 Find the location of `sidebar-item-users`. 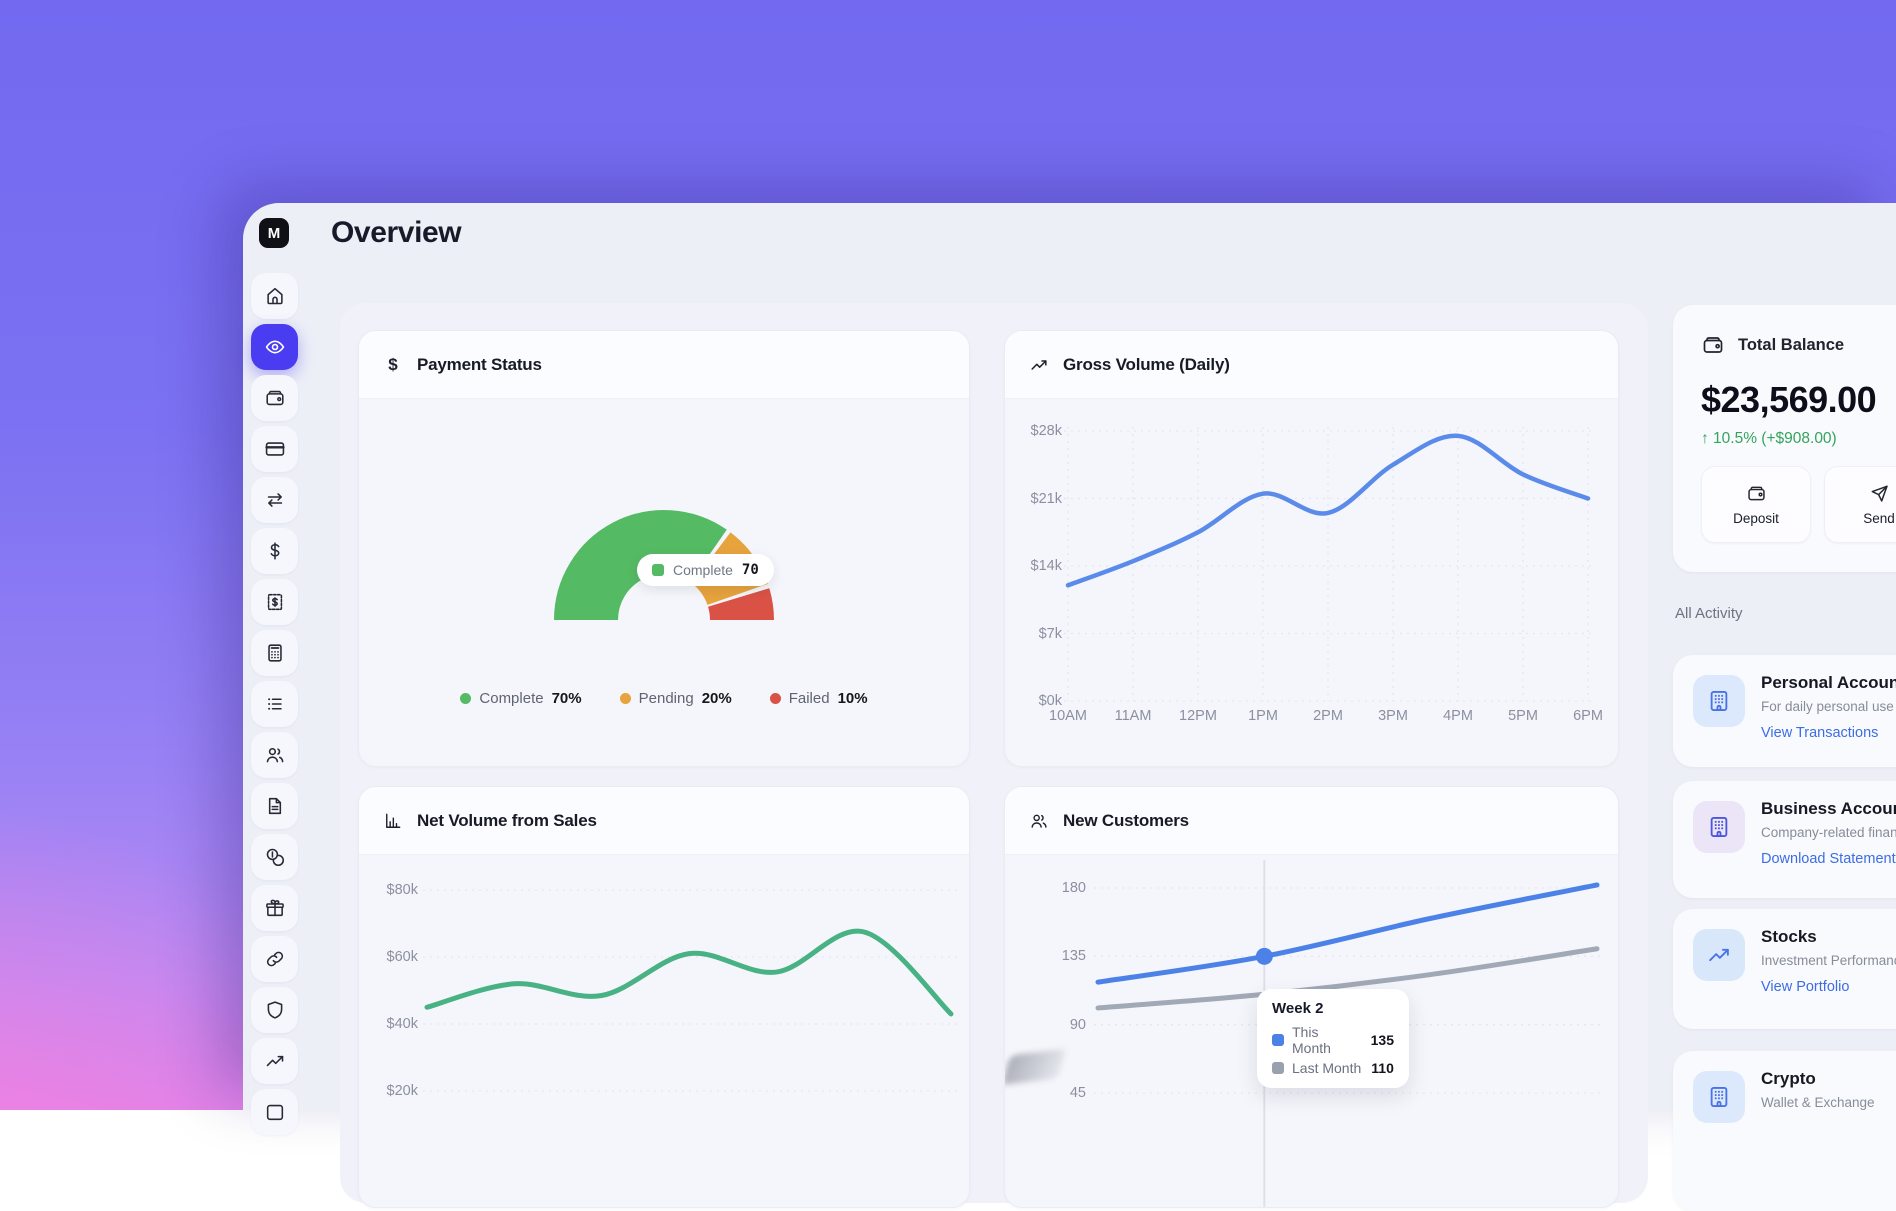

sidebar-item-users is located at coordinates (274, 755).